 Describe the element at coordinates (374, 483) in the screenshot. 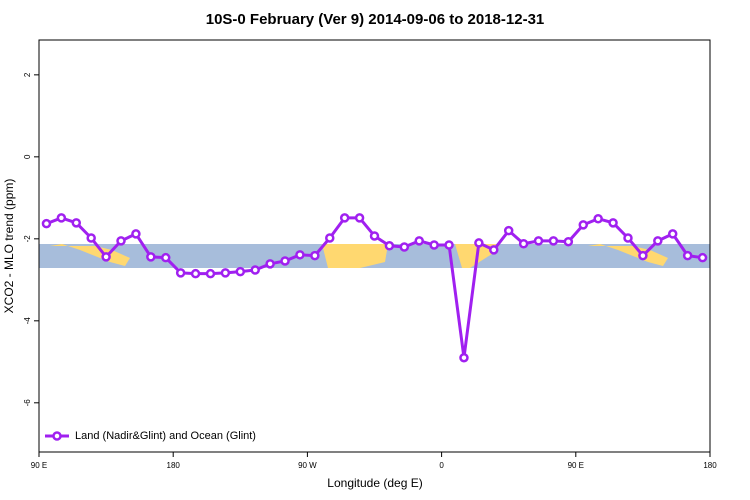

I see `x-axis-label: Longitude (deg E)` at that location.